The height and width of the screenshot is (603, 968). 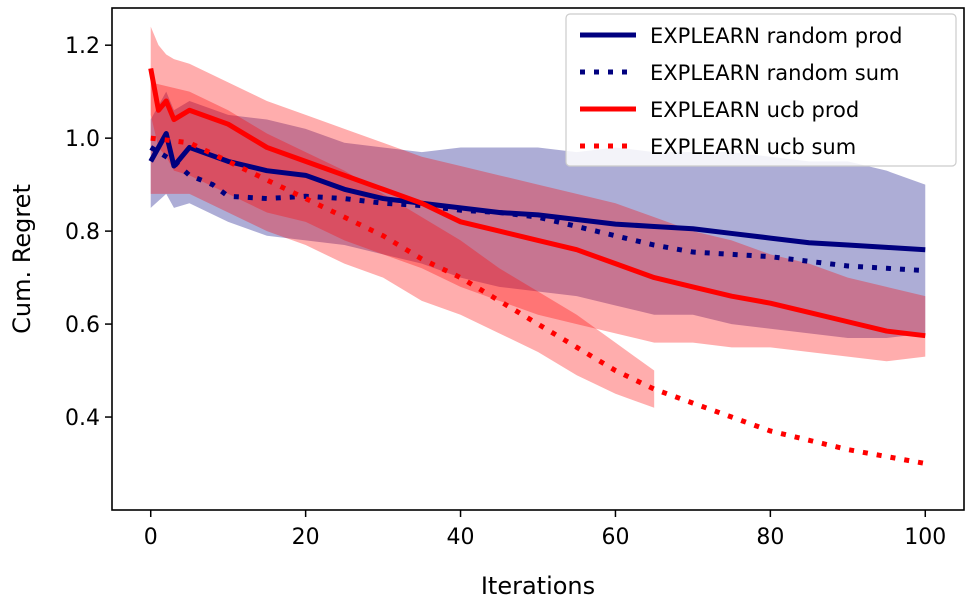 I want to click on legend-box, so click(x=761, y=90).